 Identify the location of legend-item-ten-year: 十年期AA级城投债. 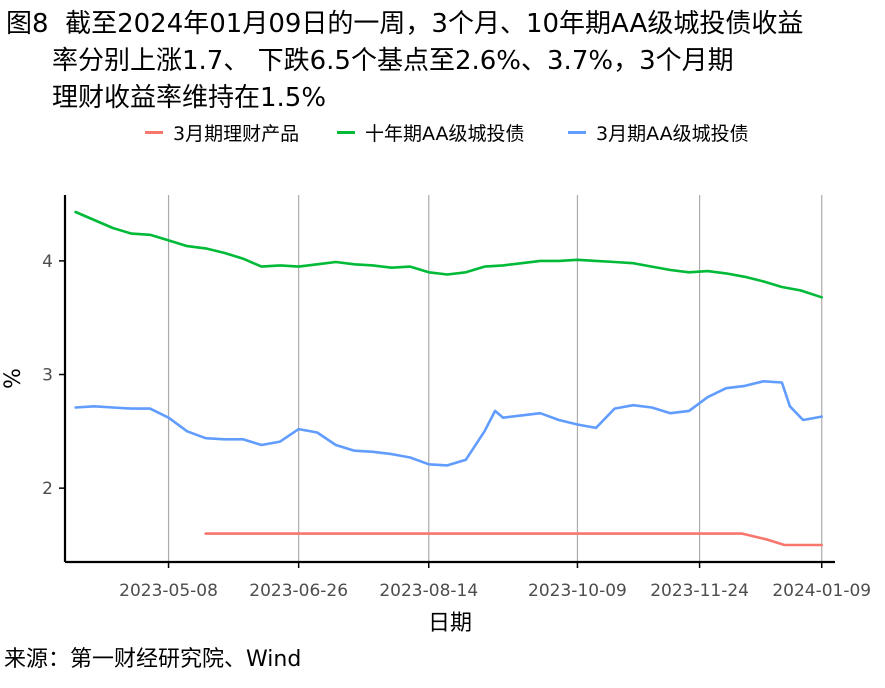
(431, 132).